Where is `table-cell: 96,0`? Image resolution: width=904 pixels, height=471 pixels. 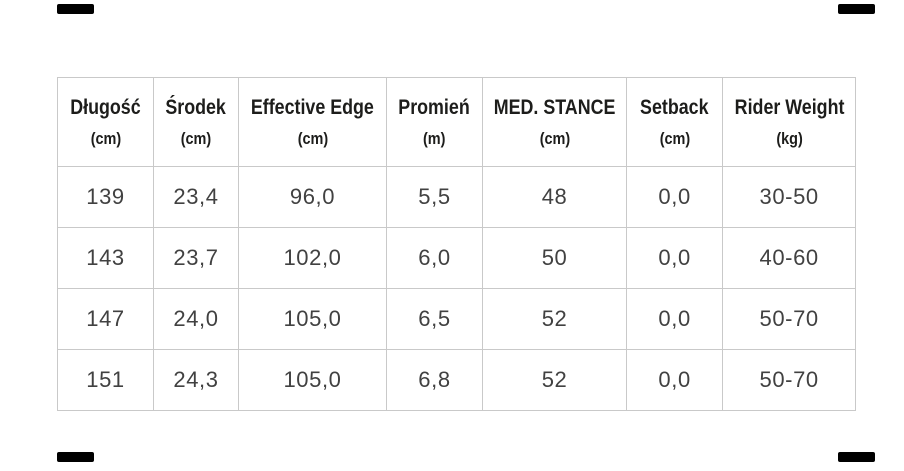 table-cell: 96,0 is located at coordinates (312, 197).